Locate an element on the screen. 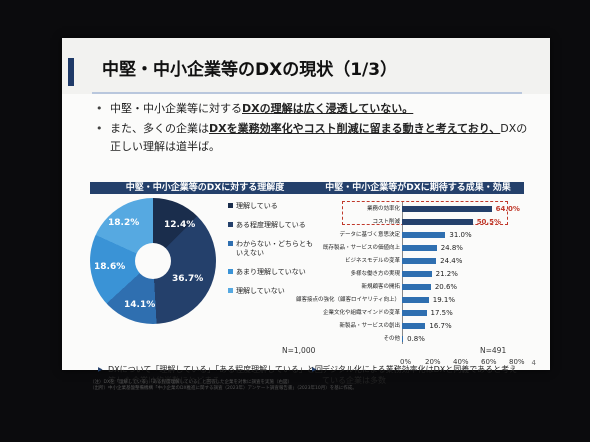 This screenshot has height=442, width=590. bar-row: 企業文化や組織マインドの変革 17.5% is located at coordinates (418, 313).